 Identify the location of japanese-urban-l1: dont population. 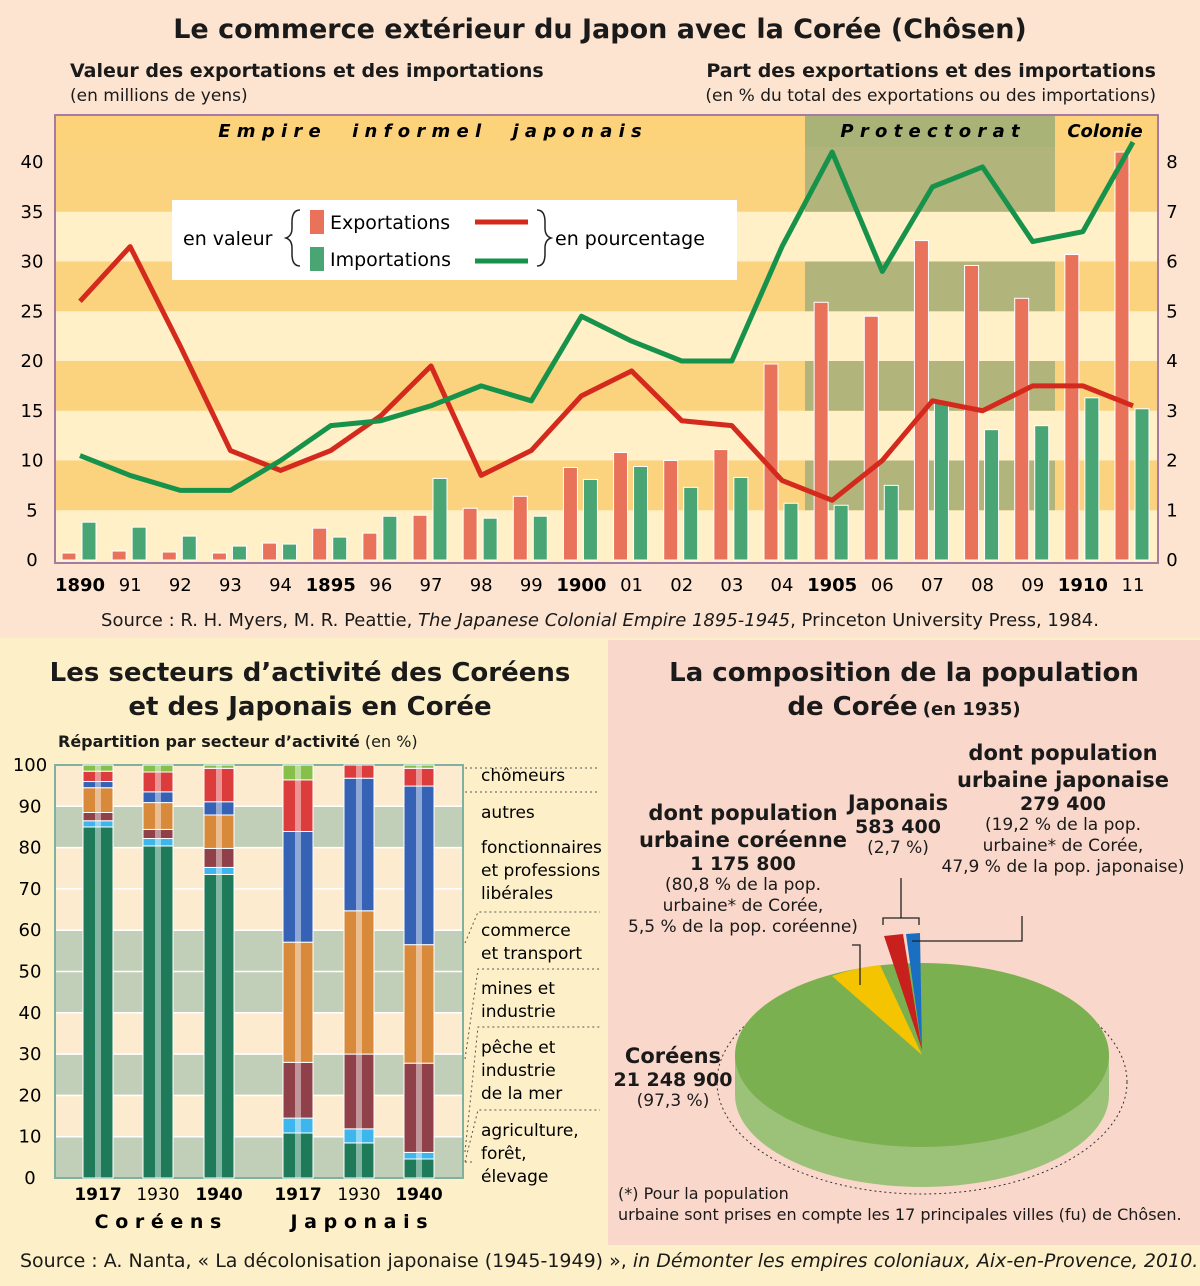
(1063, 753).